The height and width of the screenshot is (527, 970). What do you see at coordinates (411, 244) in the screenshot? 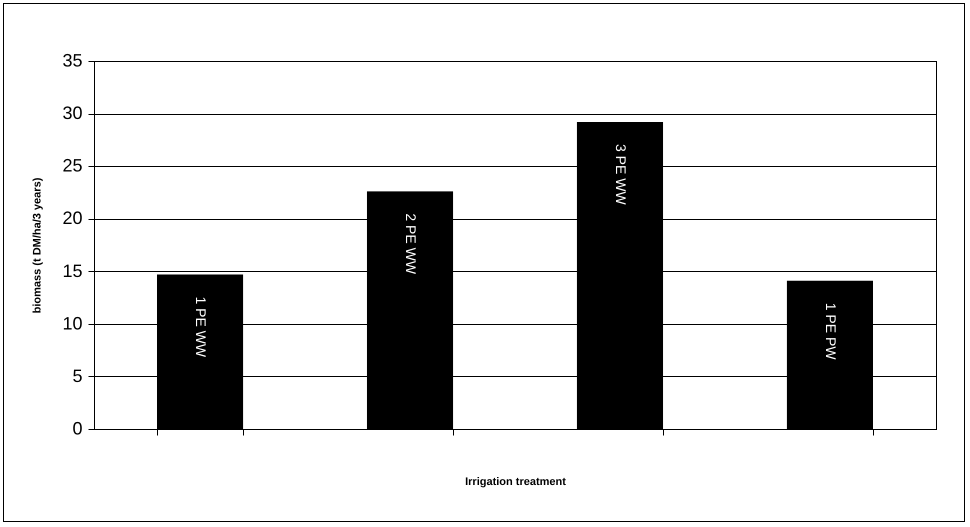
I see `x-tick-label: 2 PE WW` at bounding box center [411, 244].